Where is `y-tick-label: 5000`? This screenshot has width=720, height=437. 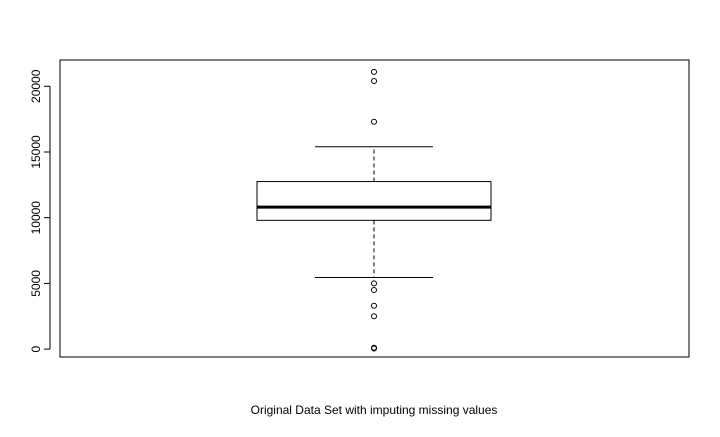
y-tick-label: 5000 is located at coordinates (36, 283).